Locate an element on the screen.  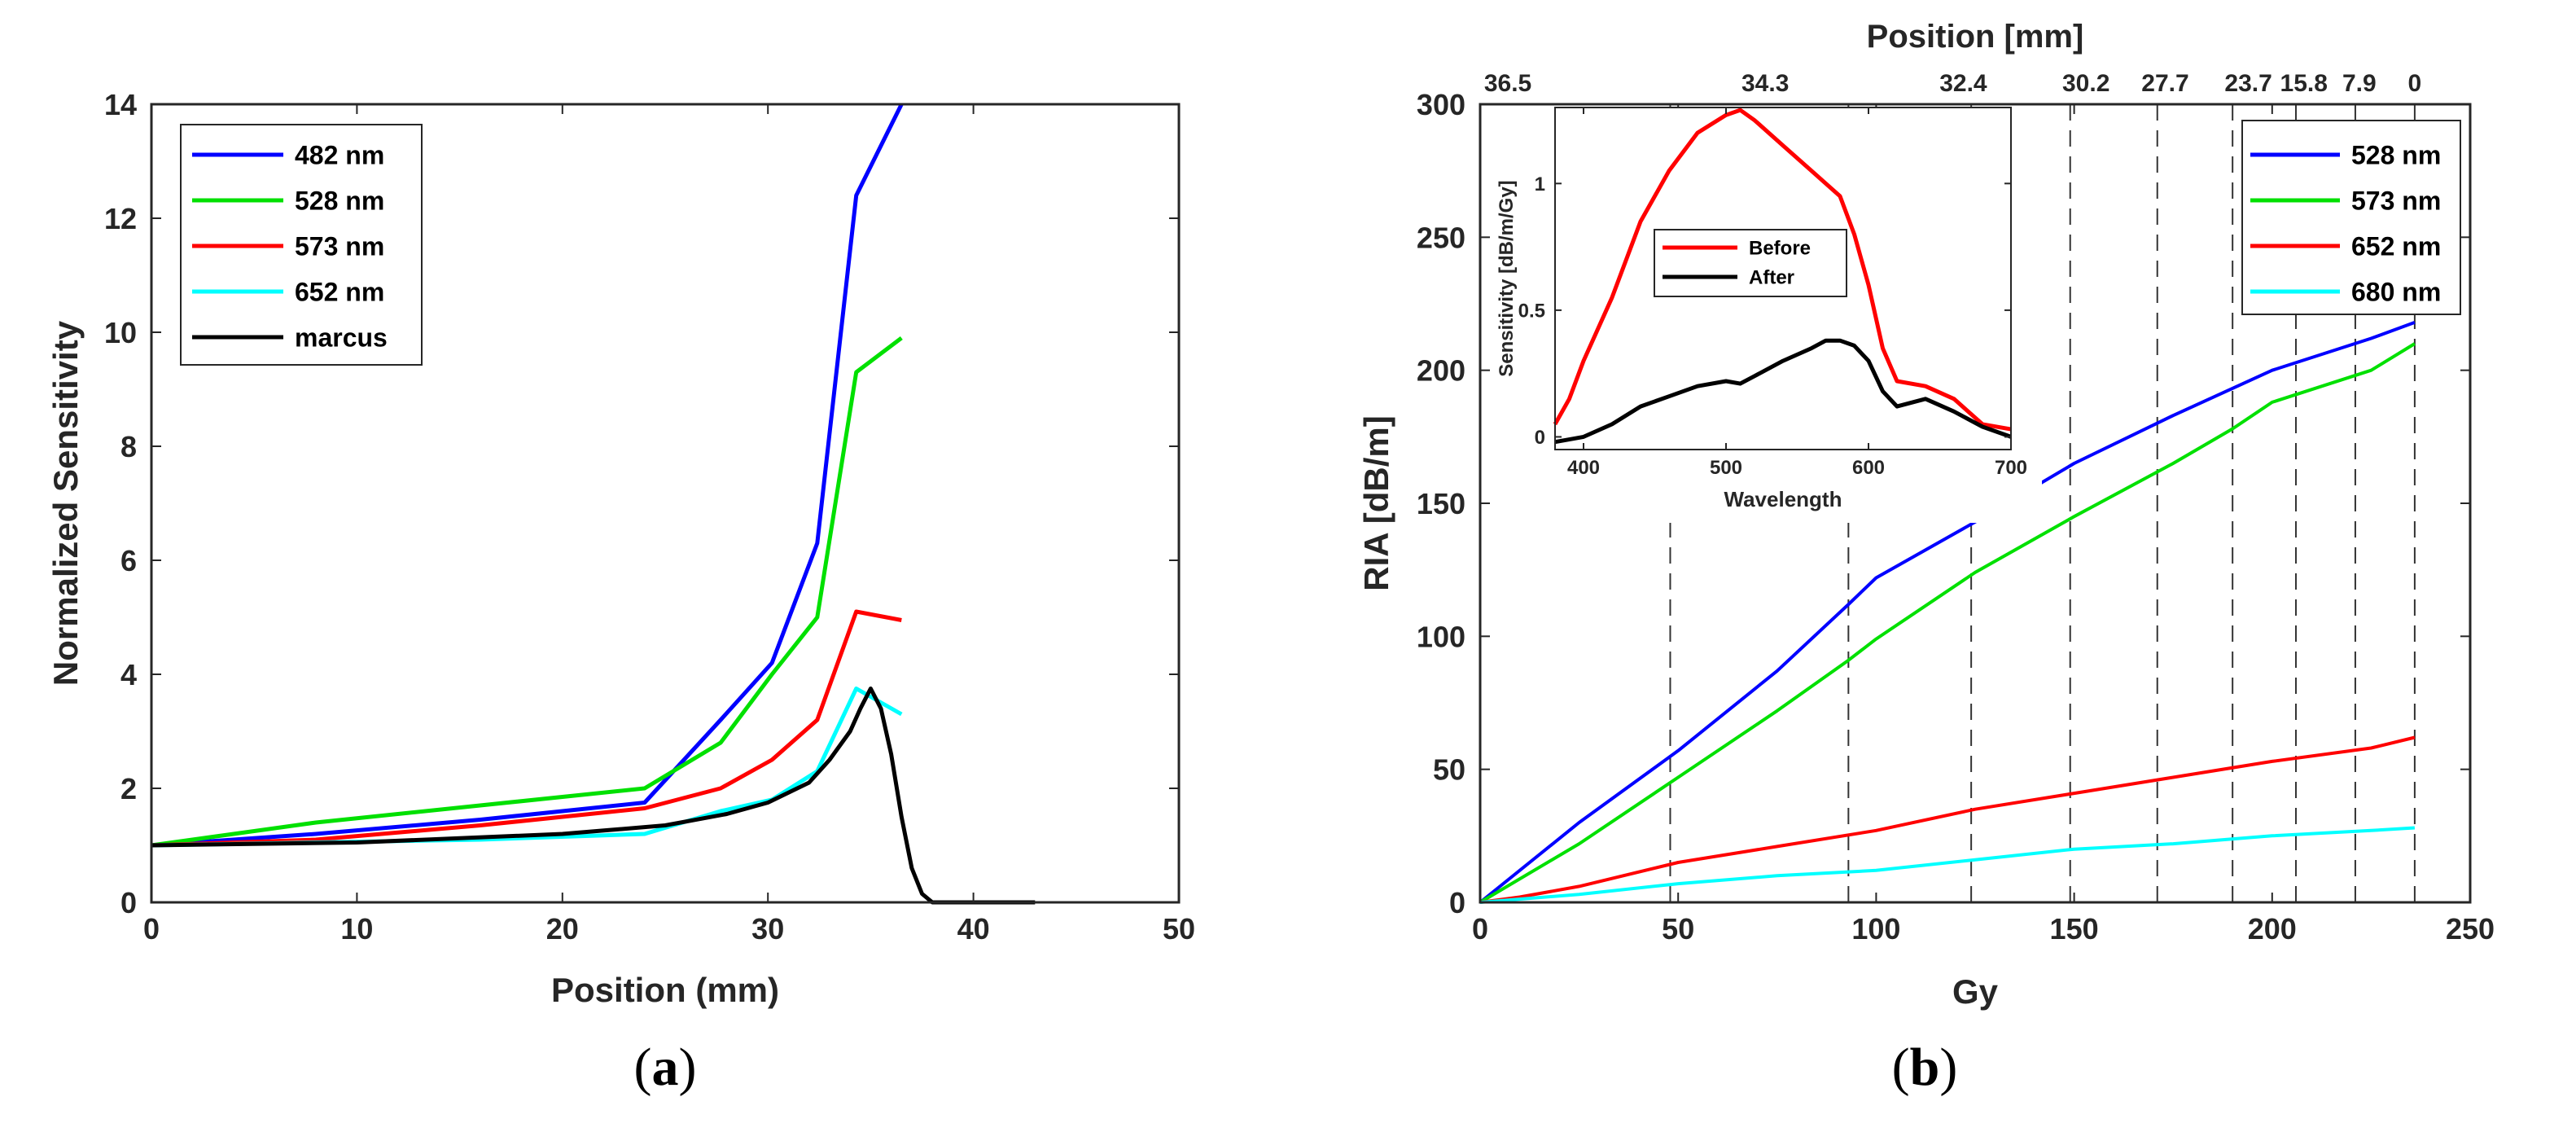
panel-b-y-tick-label: 200 is located at coordinates (1441, 371).